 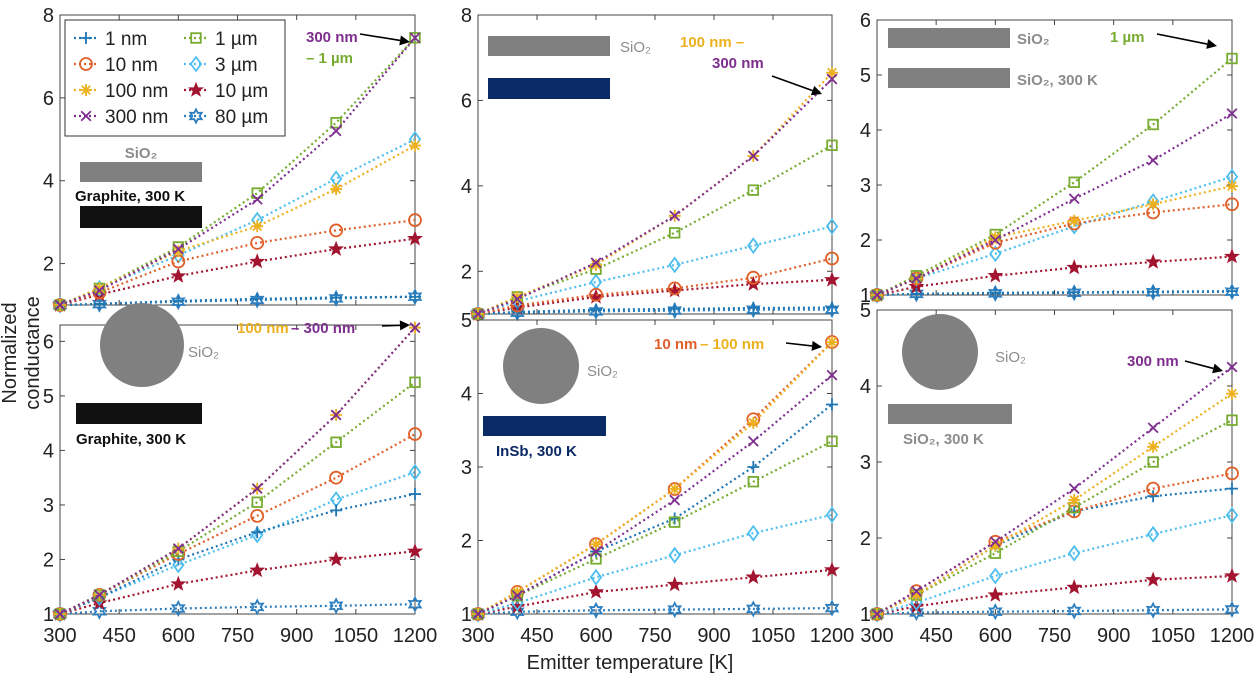 What do you see at coordinates (404, 325) in the screenshot?
I see `arrow-head` at bounding box center [404, 325].